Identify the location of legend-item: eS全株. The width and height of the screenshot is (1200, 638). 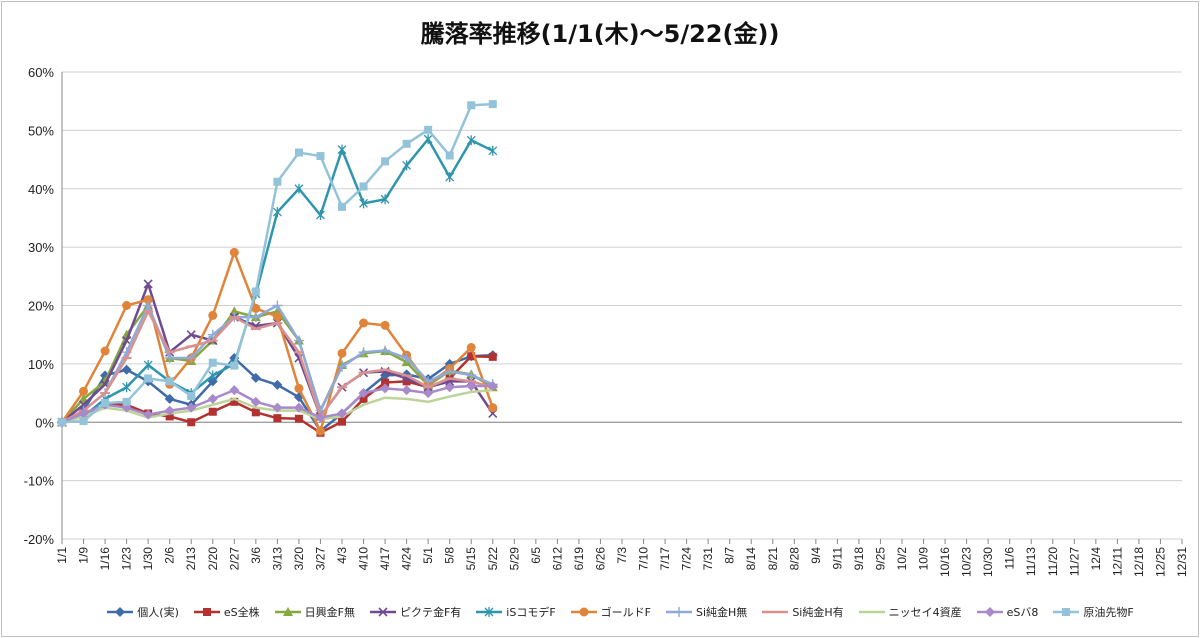
(226, 612).